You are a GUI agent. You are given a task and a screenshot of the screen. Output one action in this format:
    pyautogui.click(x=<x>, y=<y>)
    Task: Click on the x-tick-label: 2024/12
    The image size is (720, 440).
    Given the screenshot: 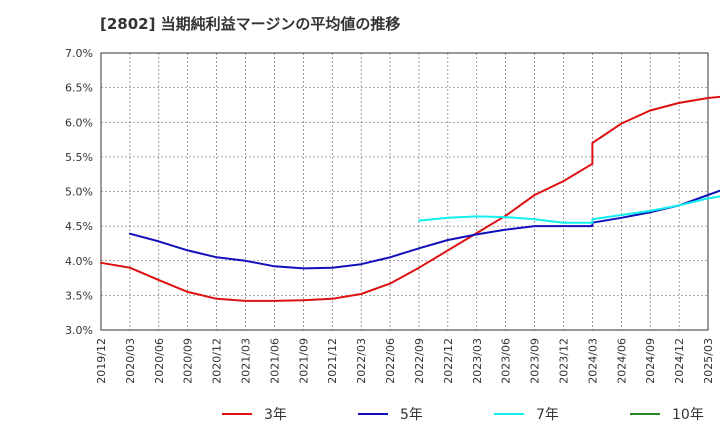 What is the action you would take?
    pyautogui.click(x=679, y=361)
    